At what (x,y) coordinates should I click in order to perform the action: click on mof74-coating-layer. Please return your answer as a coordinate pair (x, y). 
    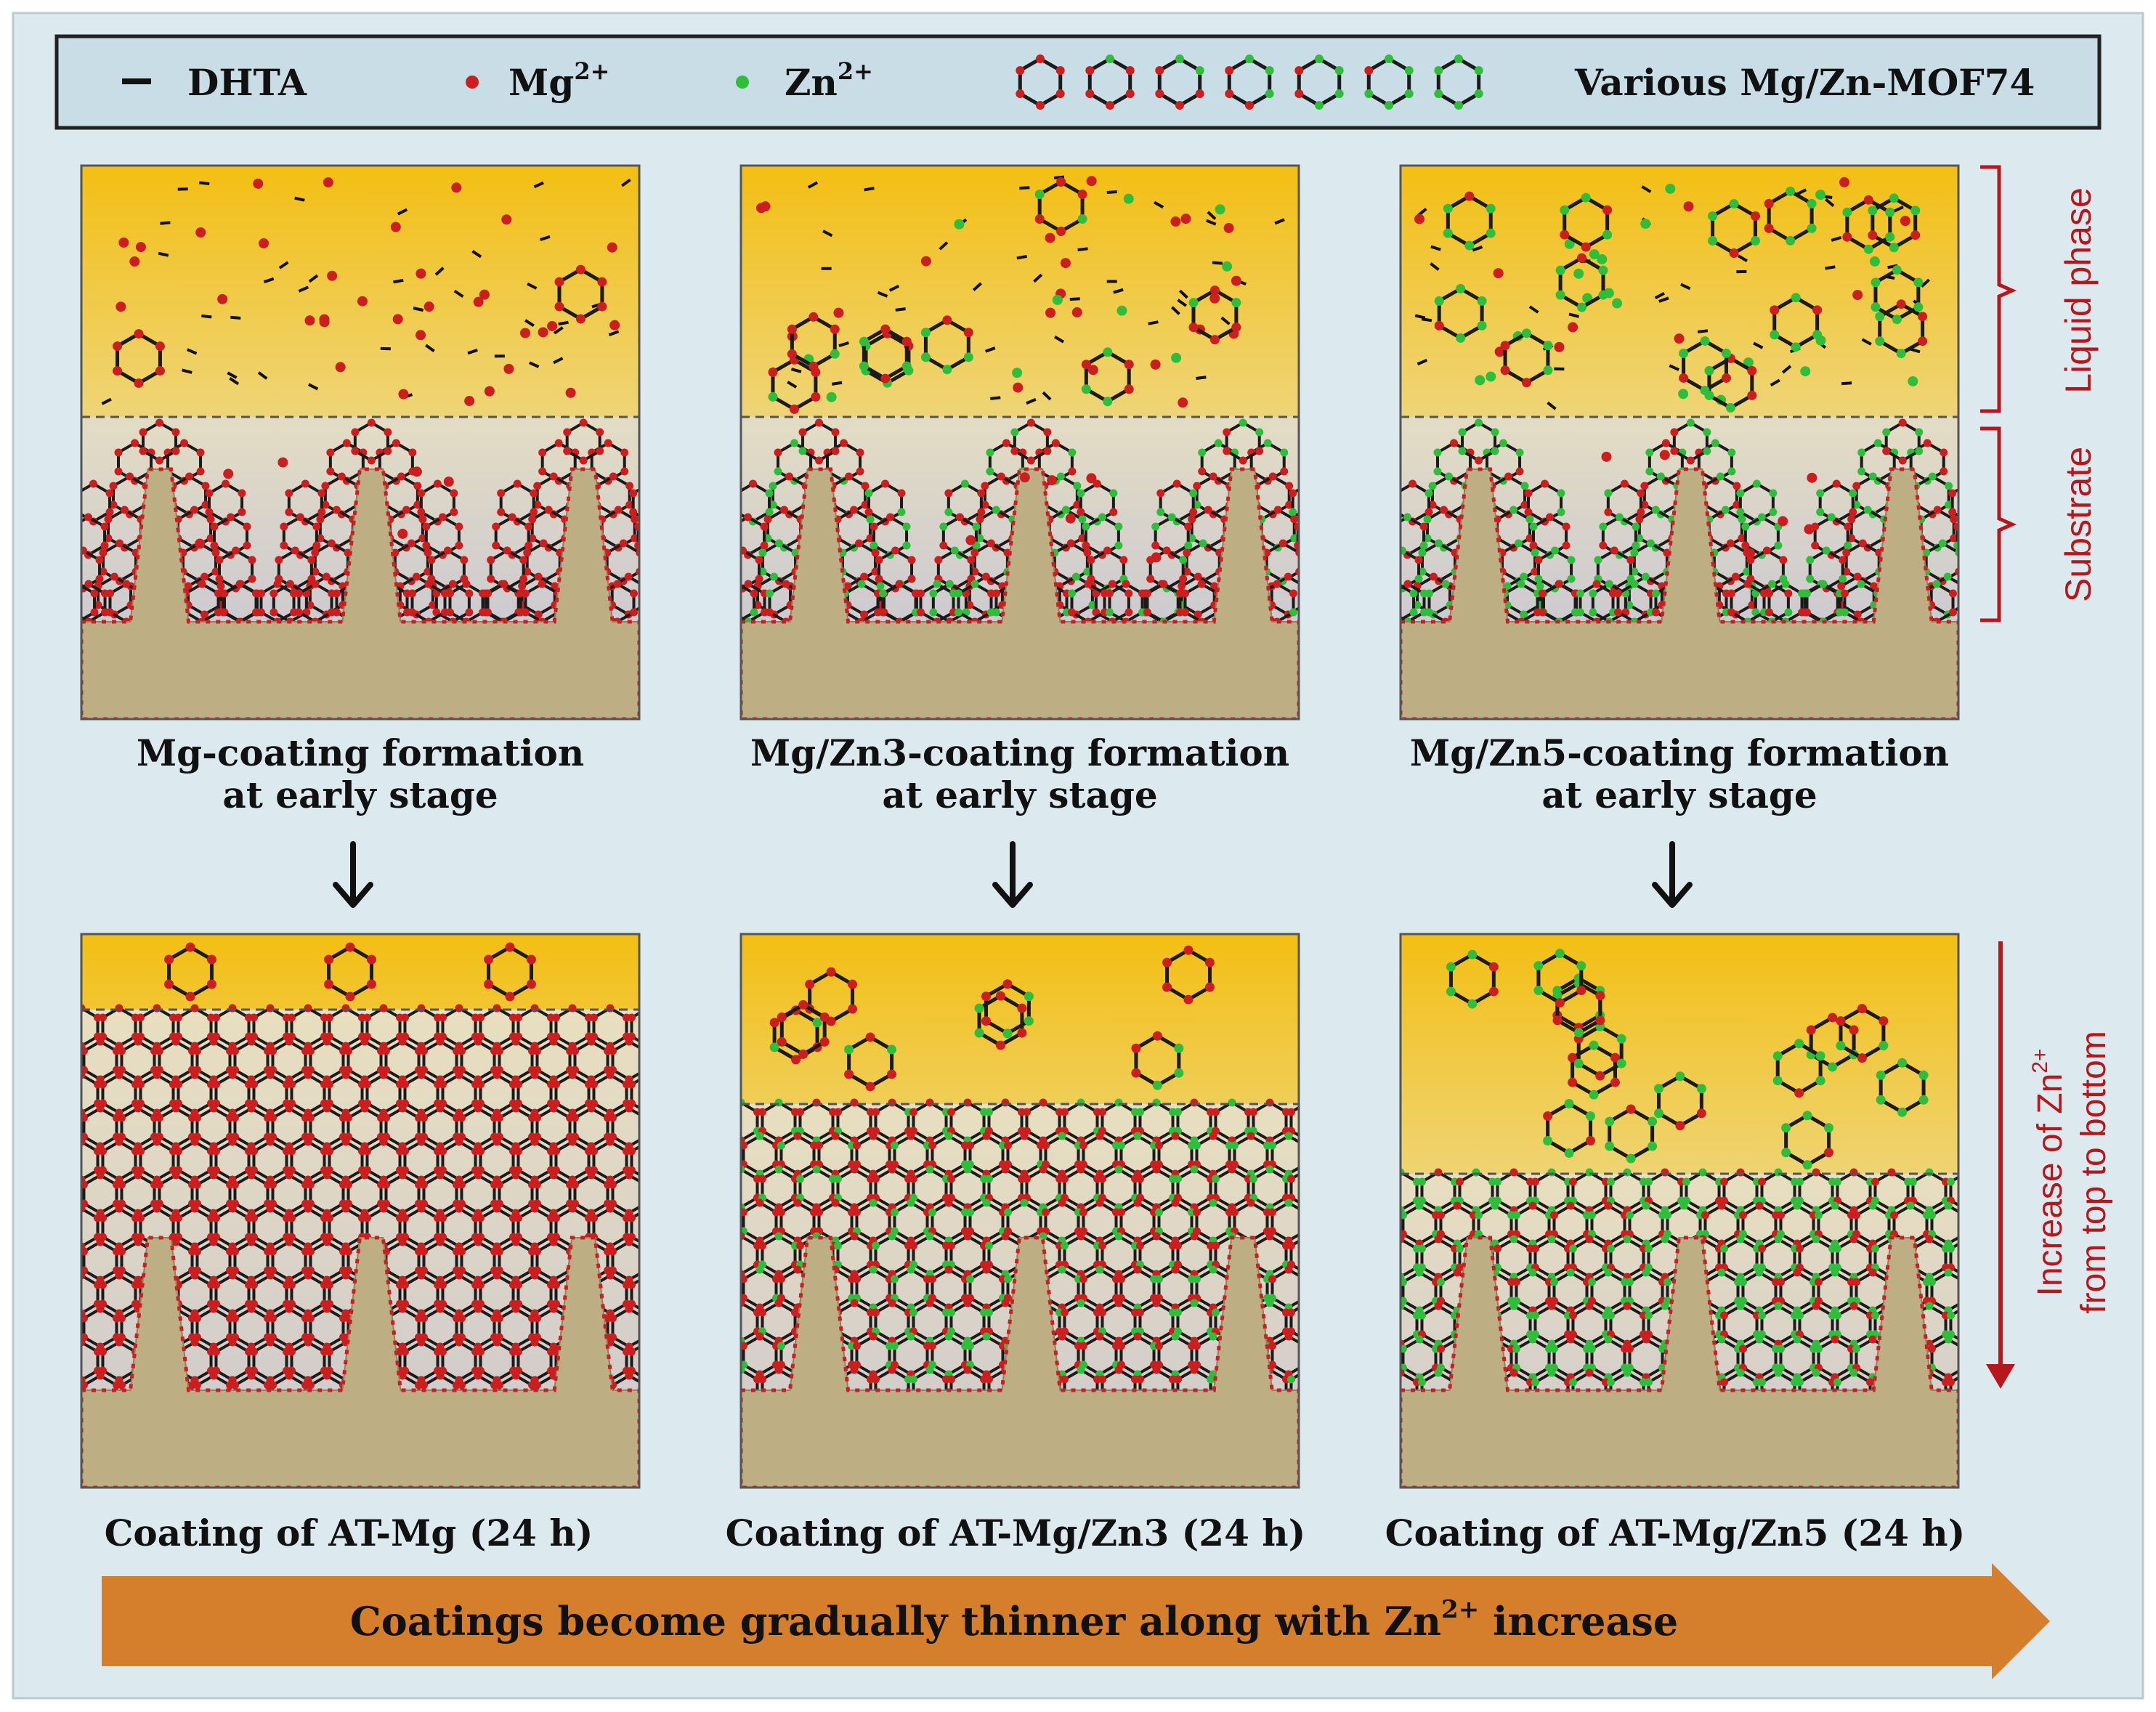
    Looking at the image, I should click on (360, 1211).